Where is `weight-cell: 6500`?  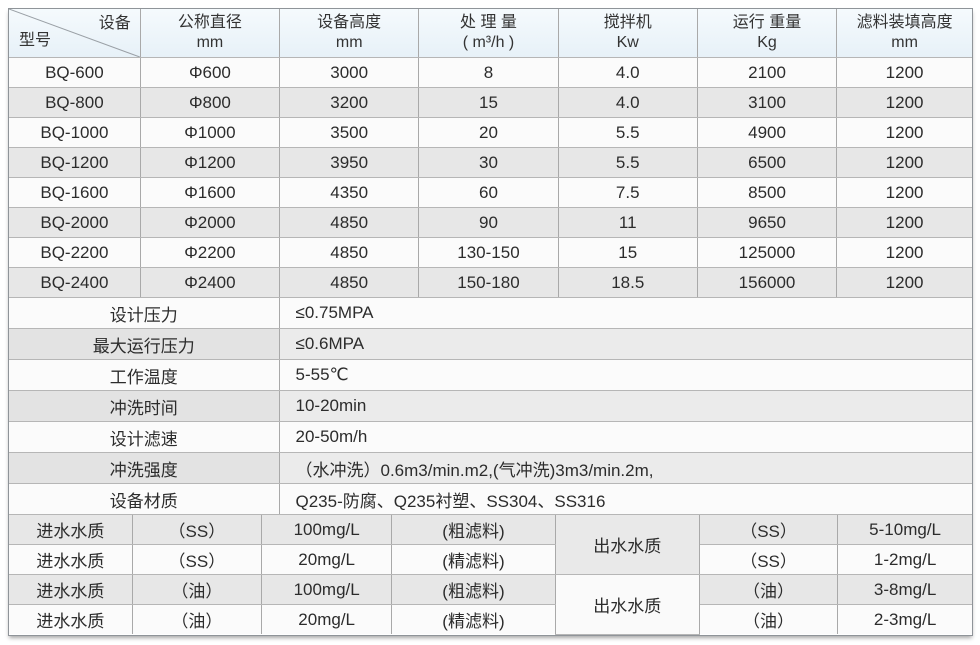
weight-cell: 6500 is located at coordinates (767, 162).